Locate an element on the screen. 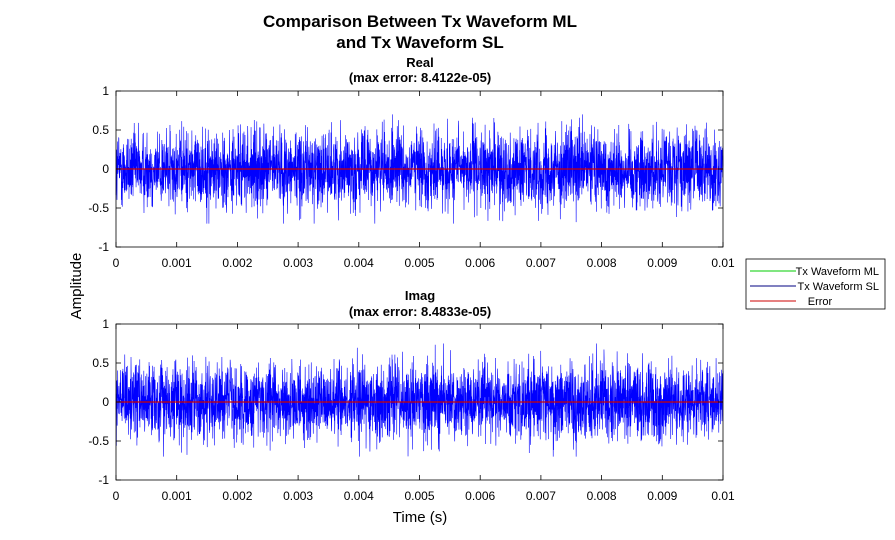 Image resolution: width=895 pixels, height=540 pixels. y-axis-label: Amplitude is located at coordinates (76, 286).